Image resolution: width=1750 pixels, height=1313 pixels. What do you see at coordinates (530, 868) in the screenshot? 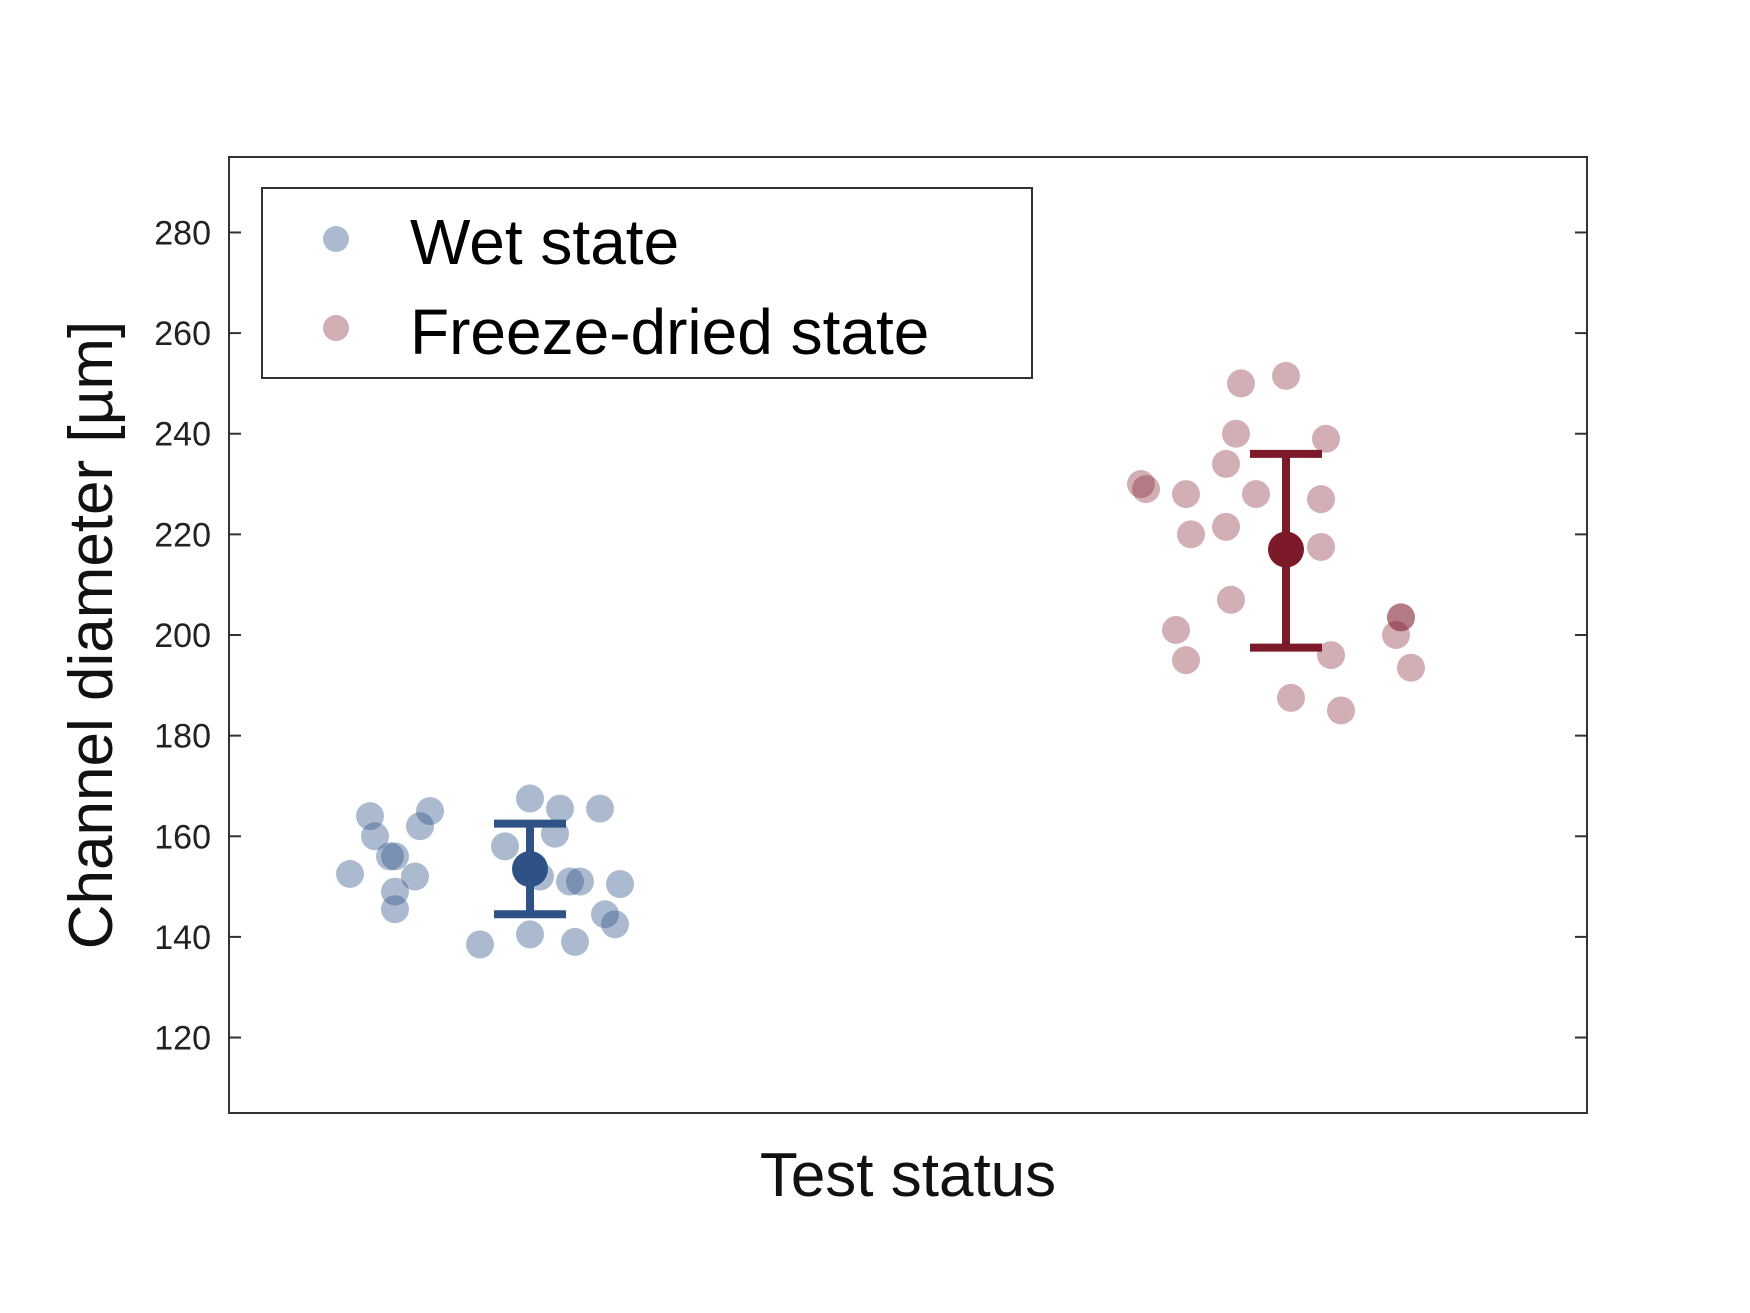
I see `mean-point-wet-state` at bounding box center [530, 868].